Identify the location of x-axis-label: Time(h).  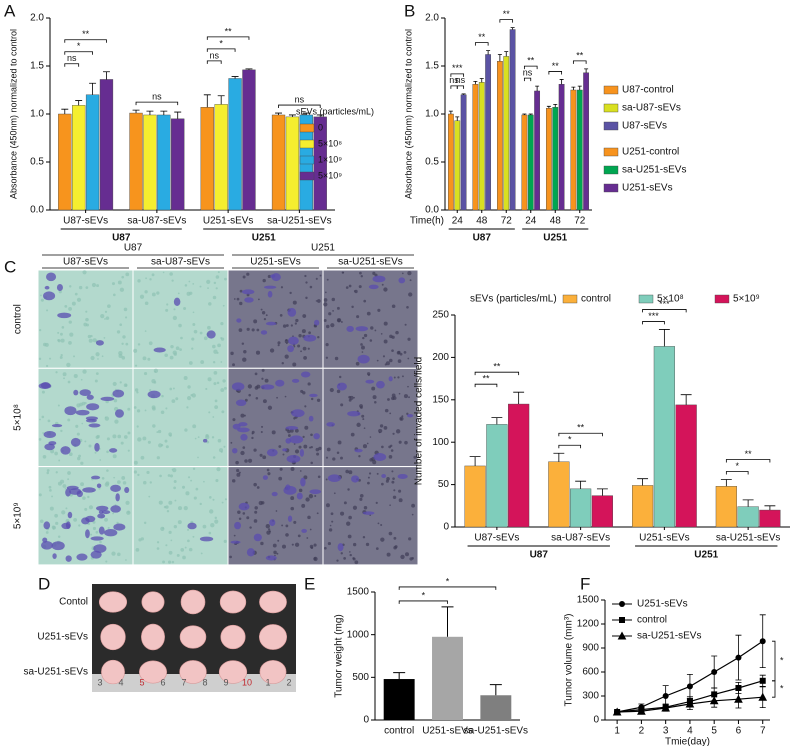
(427, 221).